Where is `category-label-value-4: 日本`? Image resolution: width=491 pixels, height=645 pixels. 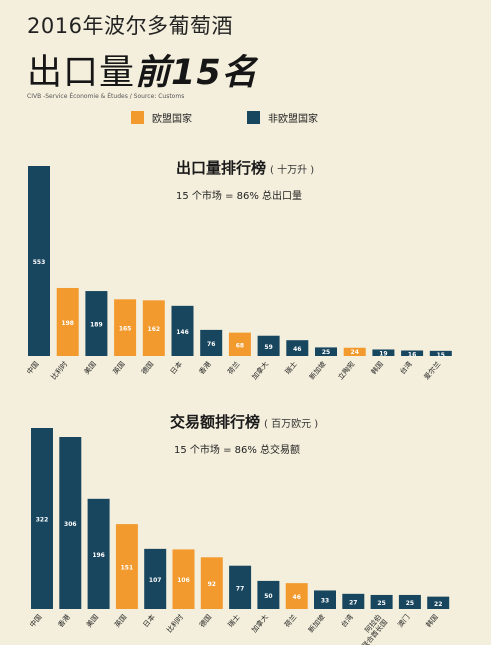 category-label-value-4: 日本 is located at coordinates (149, 621).